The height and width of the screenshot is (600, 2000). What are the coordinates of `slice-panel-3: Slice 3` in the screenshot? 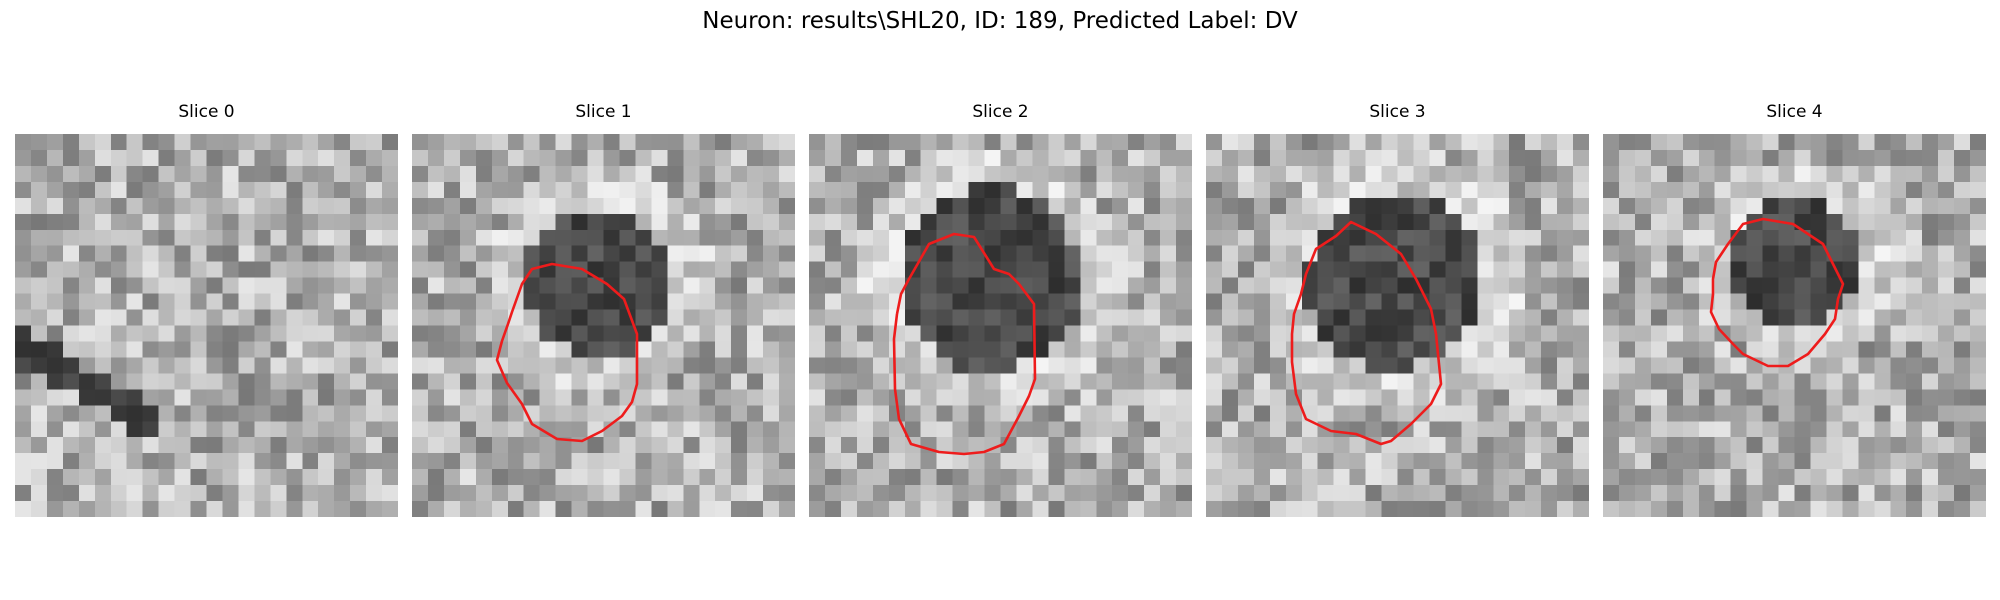 It's located at (1397, 325).